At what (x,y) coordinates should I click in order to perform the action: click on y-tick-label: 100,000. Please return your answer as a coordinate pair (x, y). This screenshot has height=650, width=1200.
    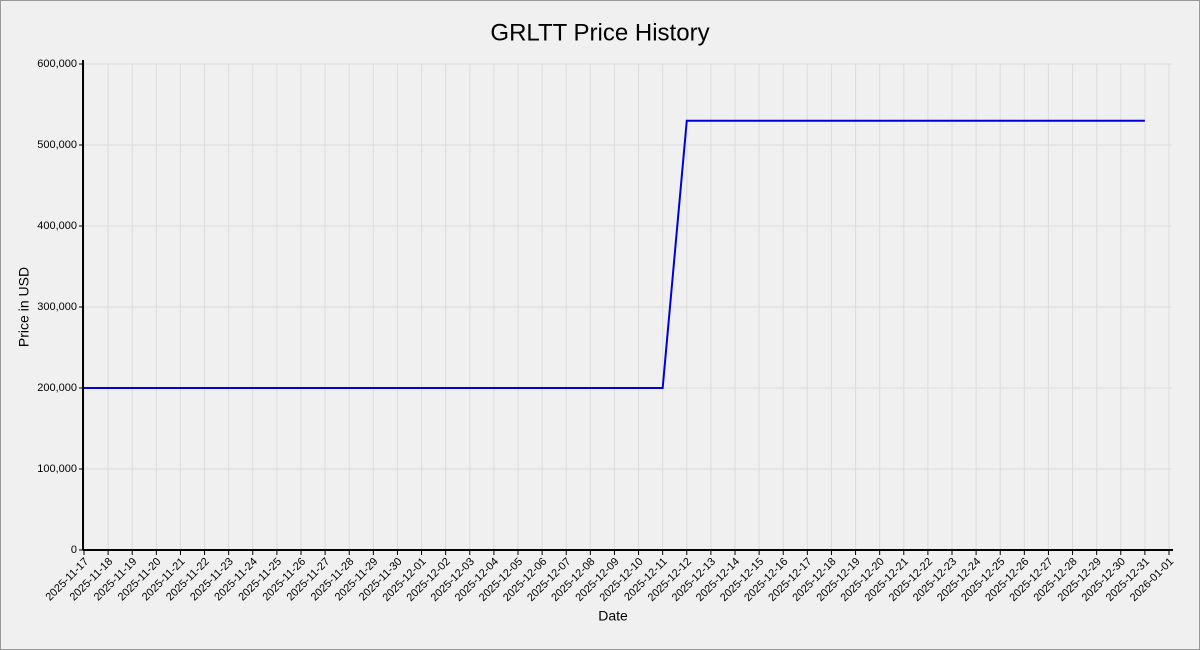
    Looking at the image, I should click on (57, 469).